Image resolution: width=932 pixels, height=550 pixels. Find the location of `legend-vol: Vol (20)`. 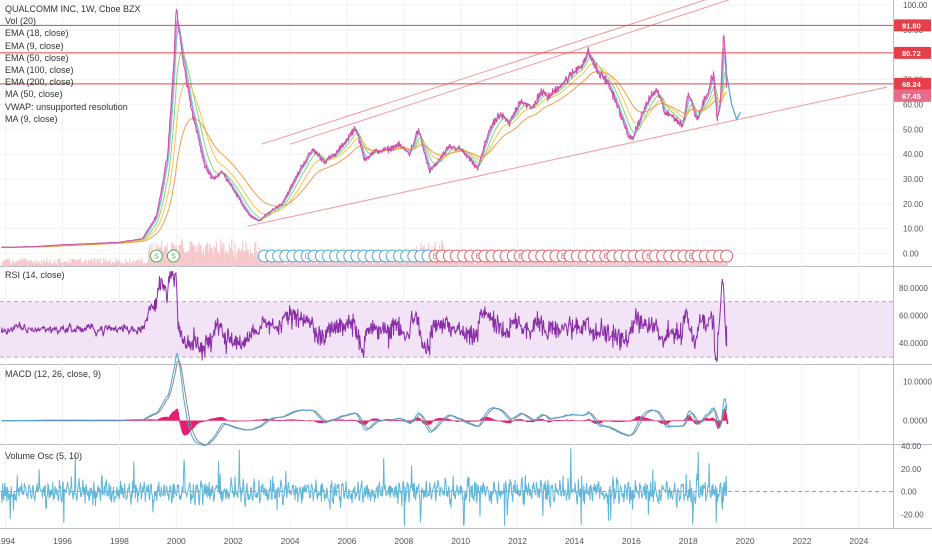

legend-vol: Vol (20) is located at coordinates (21, 21).